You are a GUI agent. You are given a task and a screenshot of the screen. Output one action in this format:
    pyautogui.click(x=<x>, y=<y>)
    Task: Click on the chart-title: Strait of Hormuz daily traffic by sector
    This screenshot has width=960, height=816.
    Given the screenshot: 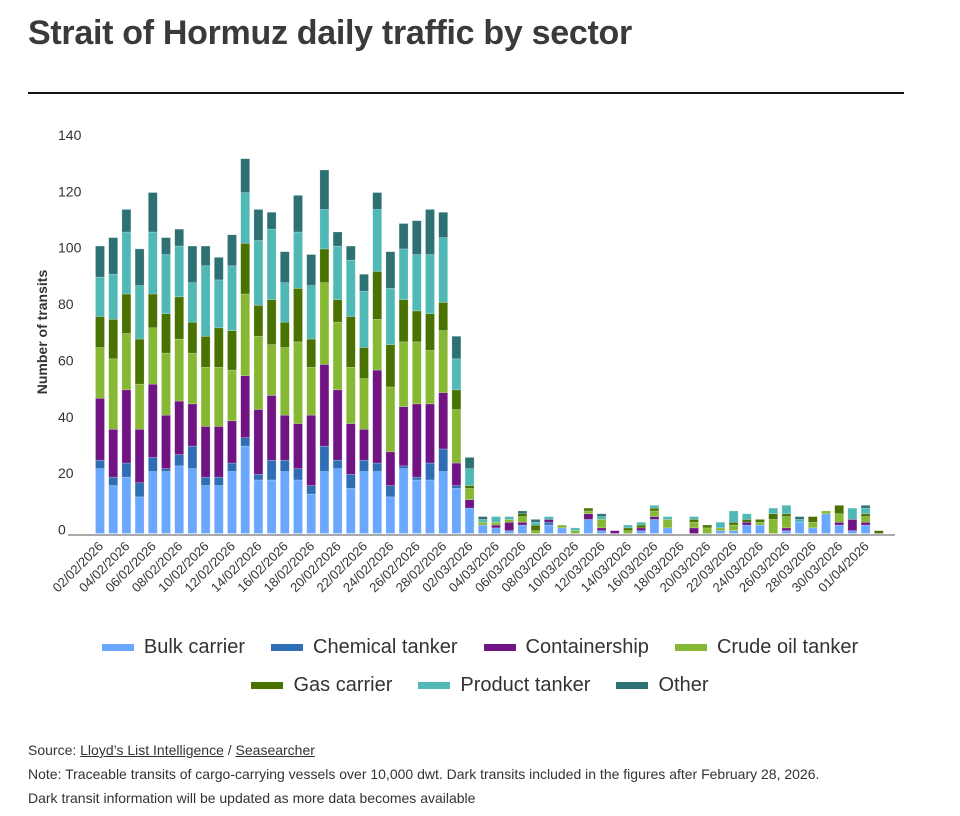 What is the action you would take?
    pyautogui.click(x=330, y=33)
    